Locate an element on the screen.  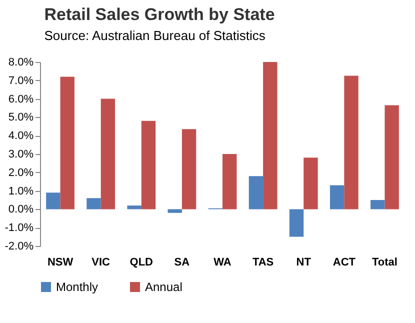
chart-title: Retail Sales Growth by State is located at coordinates (159, 14).